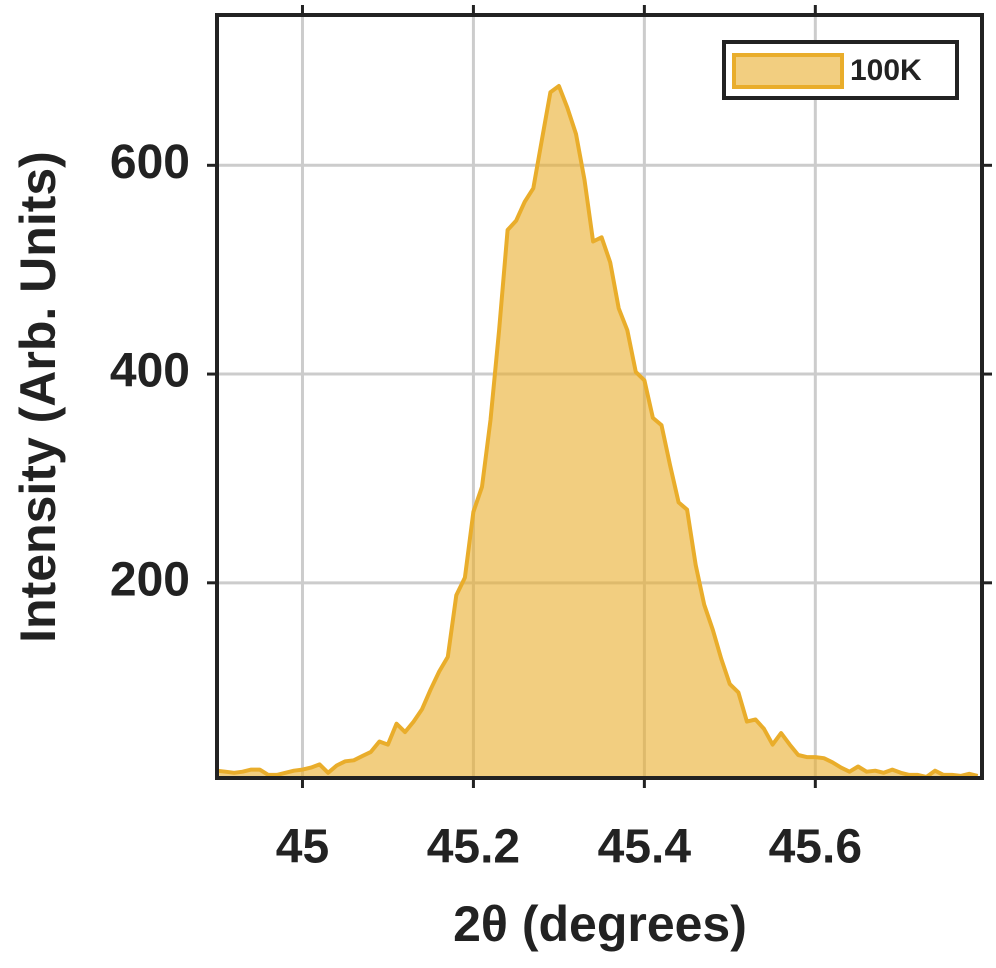  What do you see at coordinates (473, 847) in the screenshot?
I see `x-tick-label: 45.2` at bounding box center [473, 847].